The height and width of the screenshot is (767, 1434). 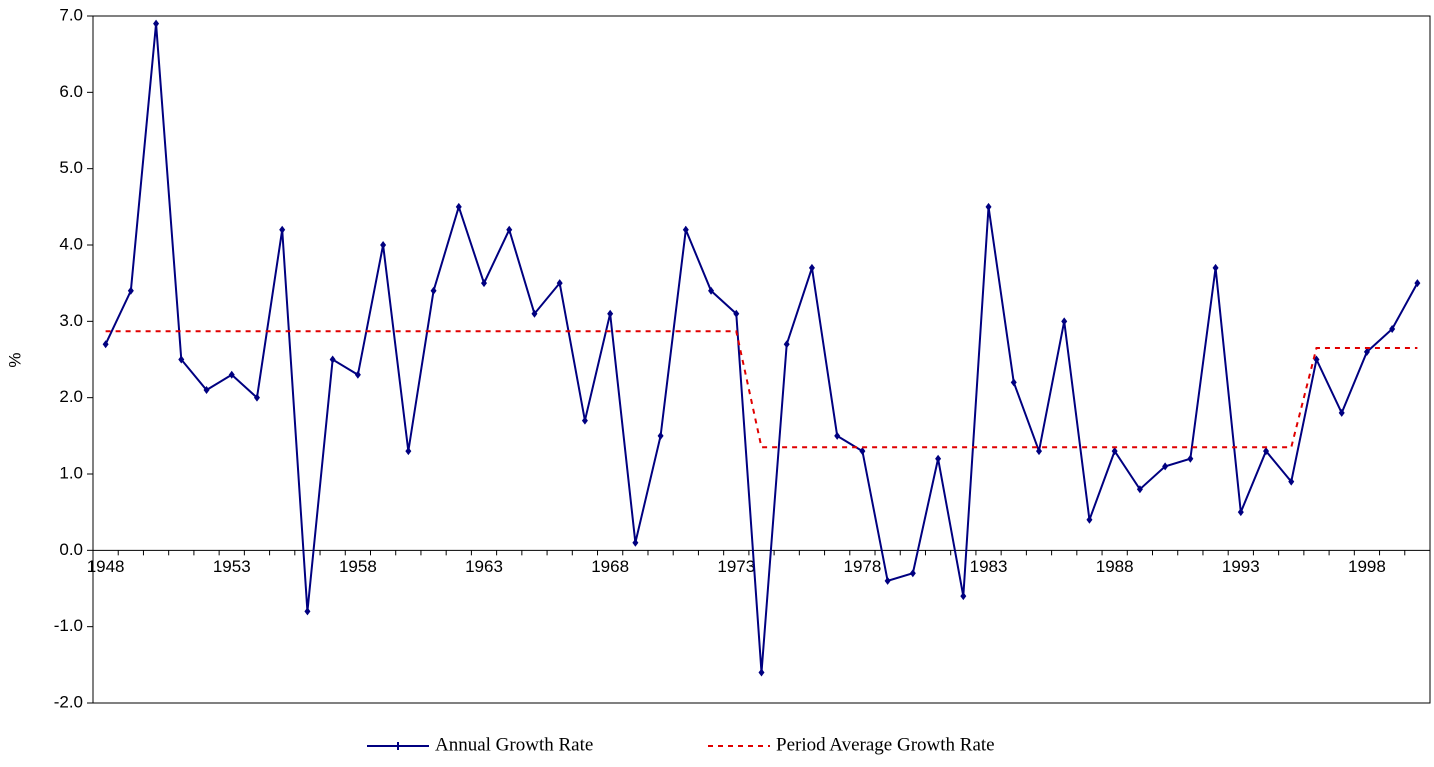 I want to click on x-tick-label: 1973, so click(x=736, y=566).